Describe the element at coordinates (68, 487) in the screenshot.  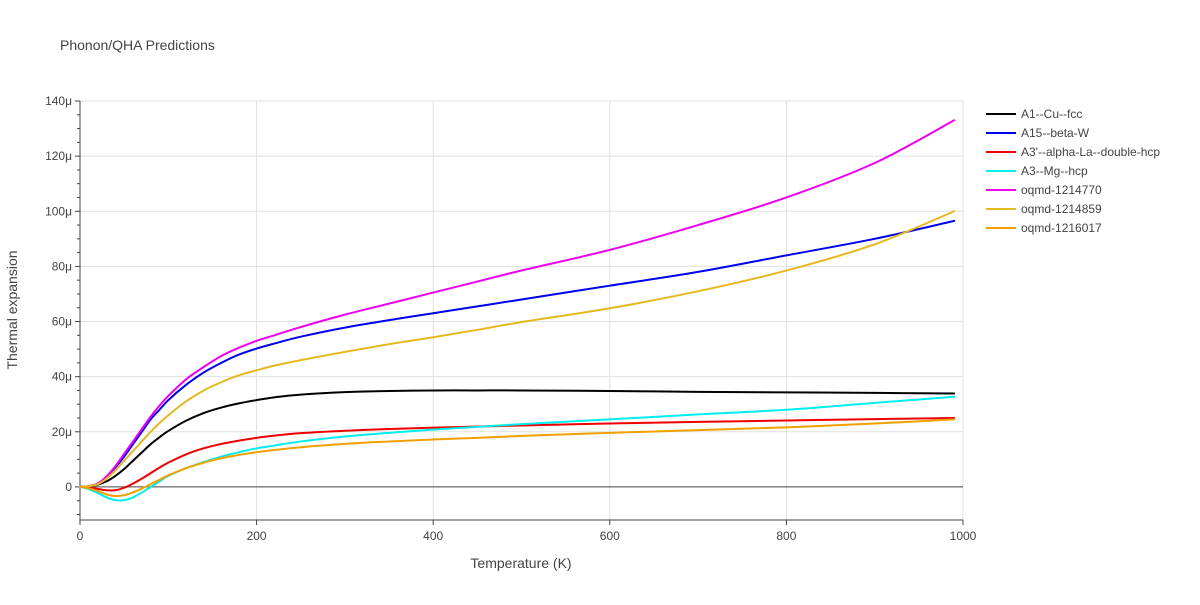
I see `y-tick-label: 0` at that location.